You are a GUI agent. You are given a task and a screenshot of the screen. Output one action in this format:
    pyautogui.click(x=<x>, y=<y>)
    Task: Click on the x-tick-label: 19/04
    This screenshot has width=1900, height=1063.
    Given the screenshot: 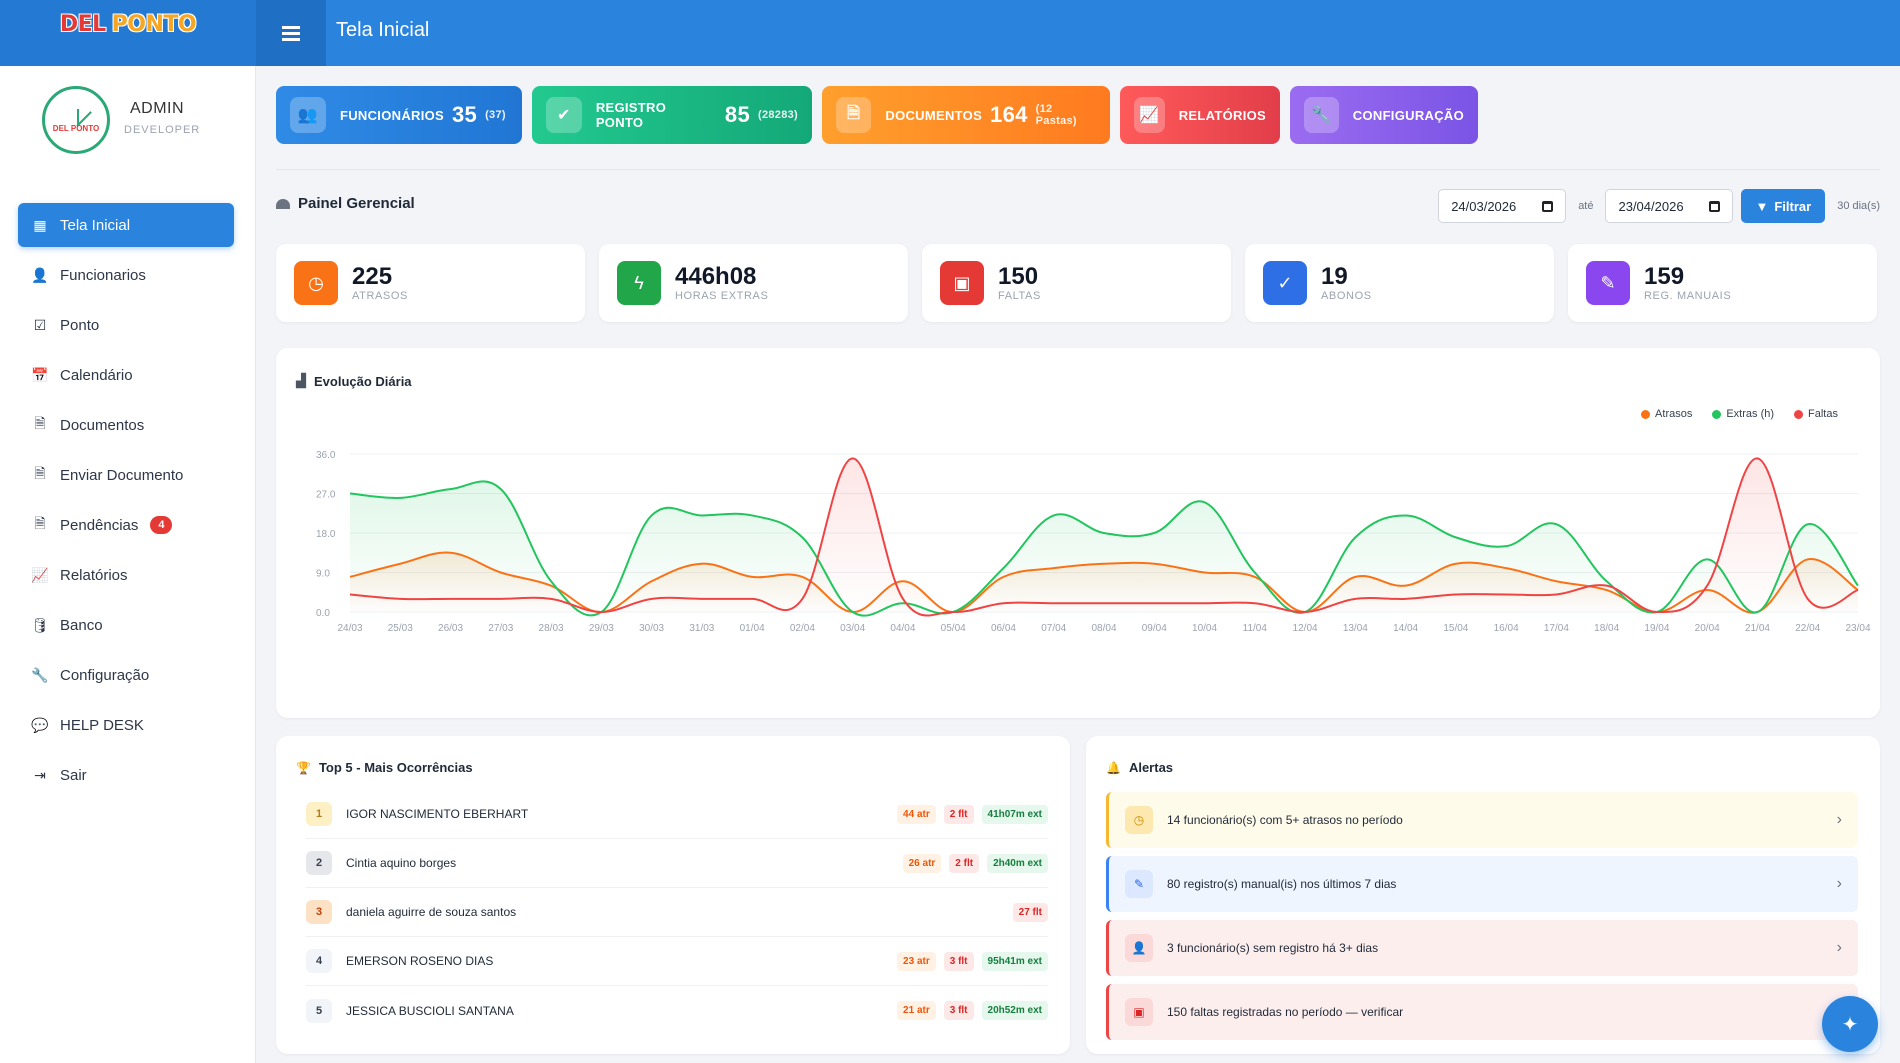 What is the action you would take?
    pyautogui.click(x=1656, y=628)
    